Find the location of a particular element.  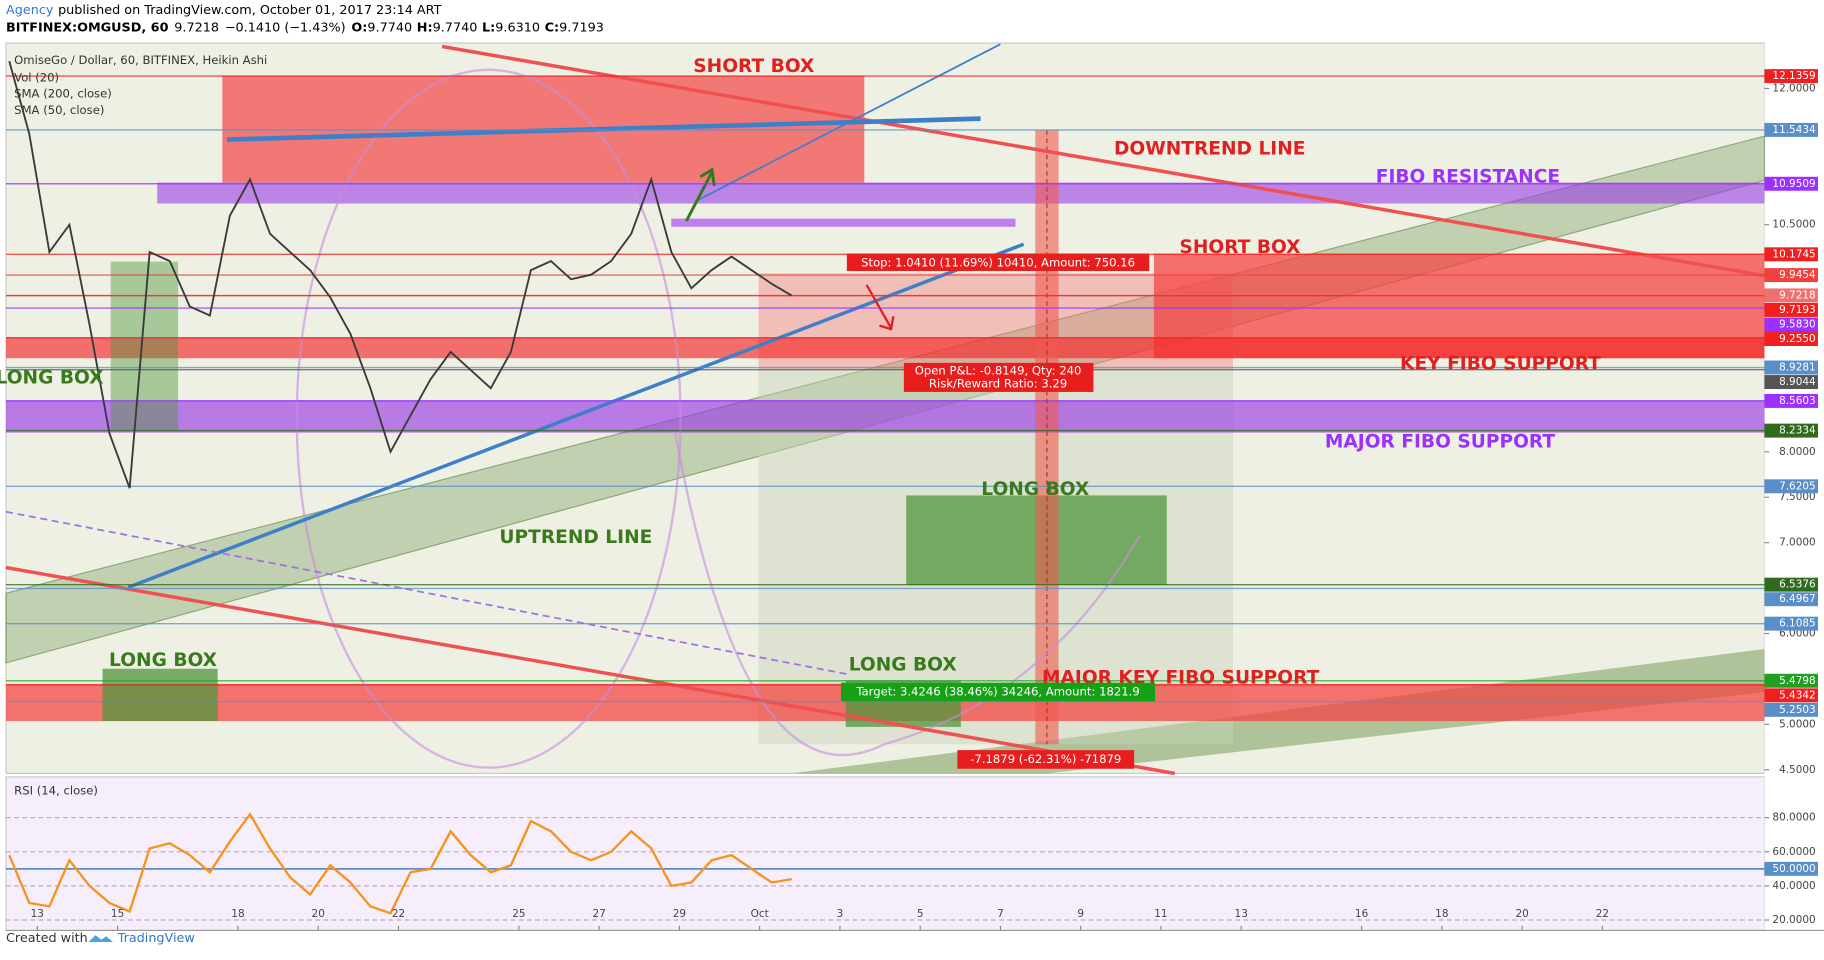

loss-label-bg is located at coordinates (1046, 759).